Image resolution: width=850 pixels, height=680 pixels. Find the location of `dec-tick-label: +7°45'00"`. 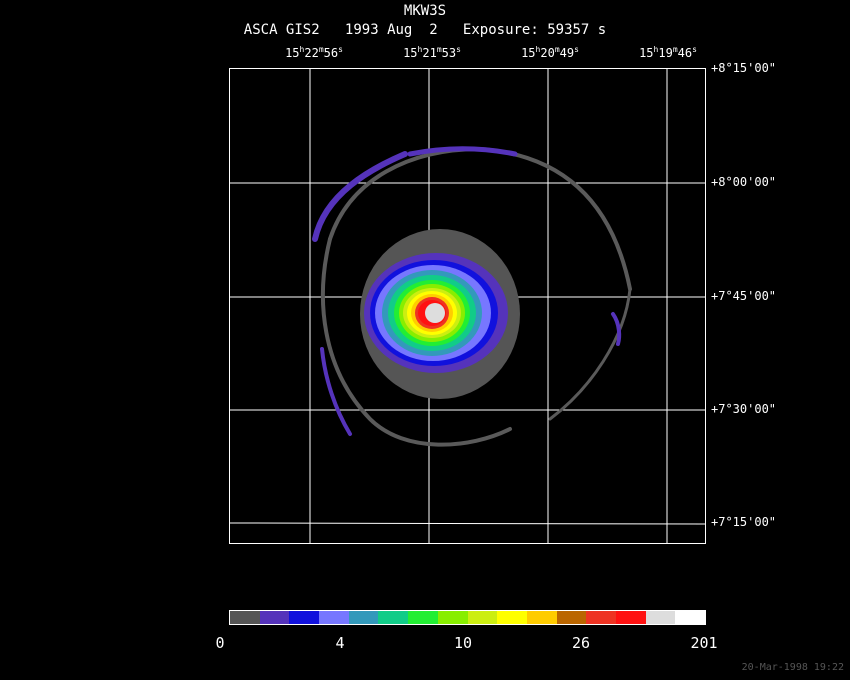

dec-tick-label: +7°45'00" is located at coordinates (744, 296).